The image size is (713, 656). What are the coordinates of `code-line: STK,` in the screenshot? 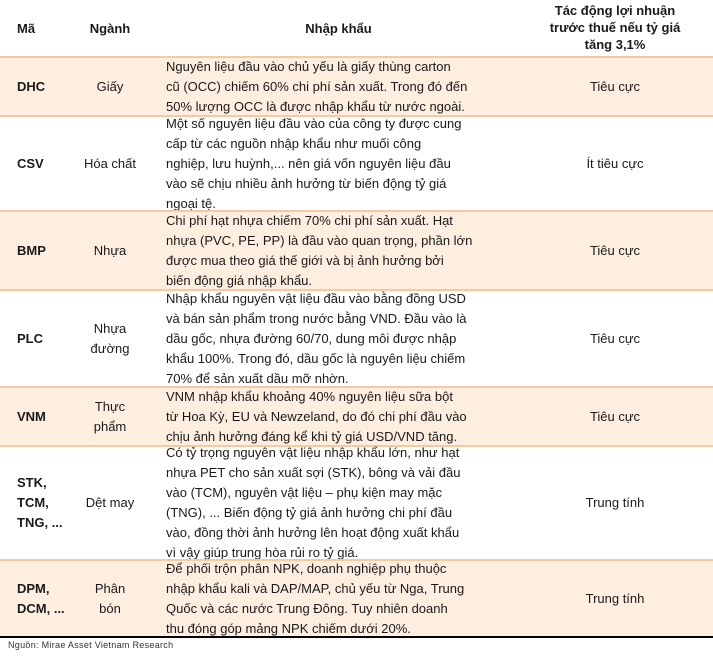 It's located at (32, 482).